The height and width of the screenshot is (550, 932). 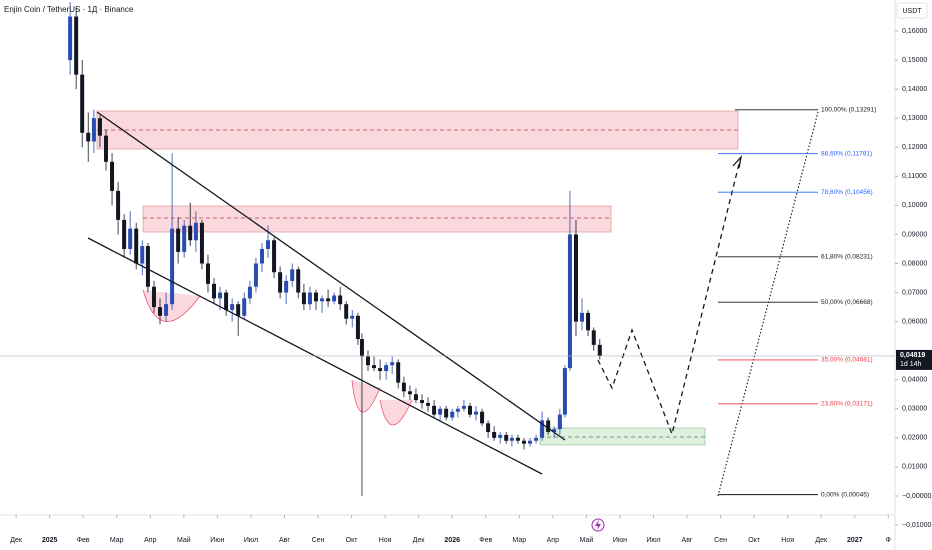 I want to click on currency-box, so click(x=912, y=10).